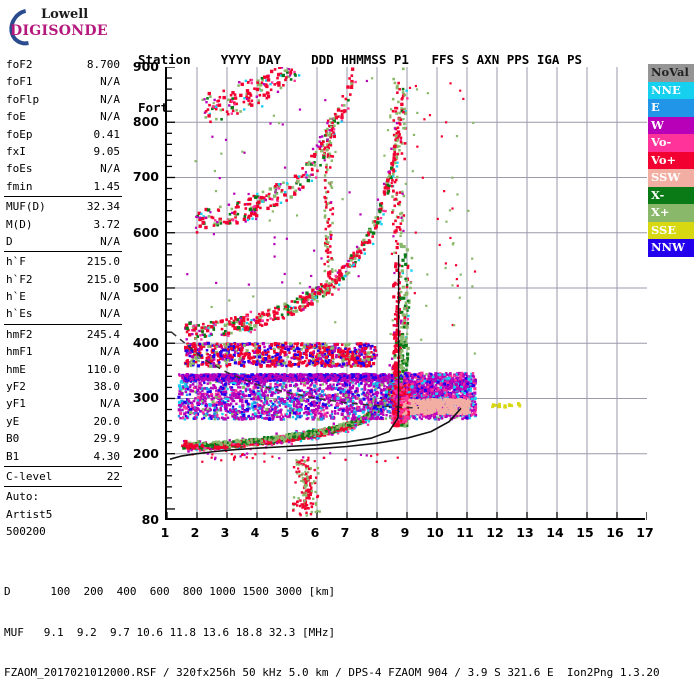 Image resolution: width=700 pixels, height=693 pixels. I want to click on y-axis-tick-label: 300, so click(138, 397).